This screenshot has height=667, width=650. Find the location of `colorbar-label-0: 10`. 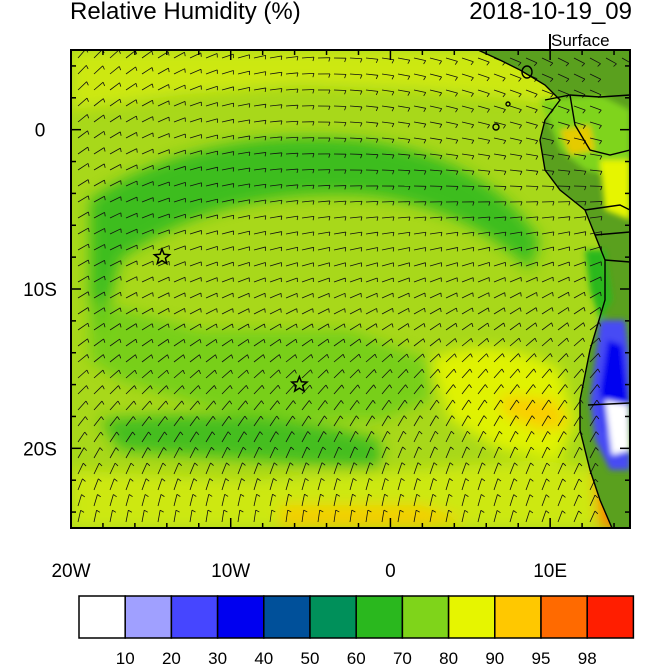

colorbar-label-0: 10 is located at coordinates (125, 658).